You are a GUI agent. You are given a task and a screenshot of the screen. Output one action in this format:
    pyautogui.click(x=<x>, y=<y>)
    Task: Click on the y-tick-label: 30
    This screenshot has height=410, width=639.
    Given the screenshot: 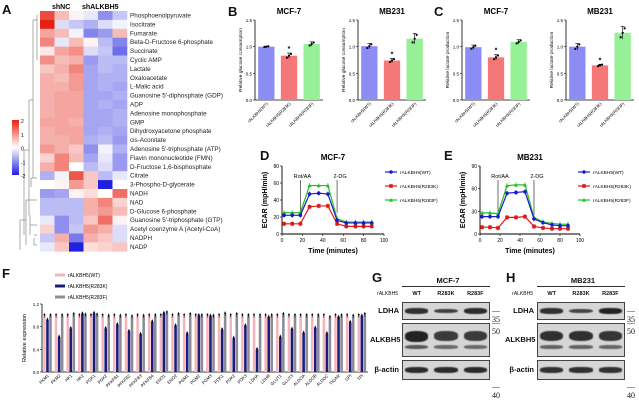 What is the action you would take?
    pyautogui.click(x=474, y=212)
    